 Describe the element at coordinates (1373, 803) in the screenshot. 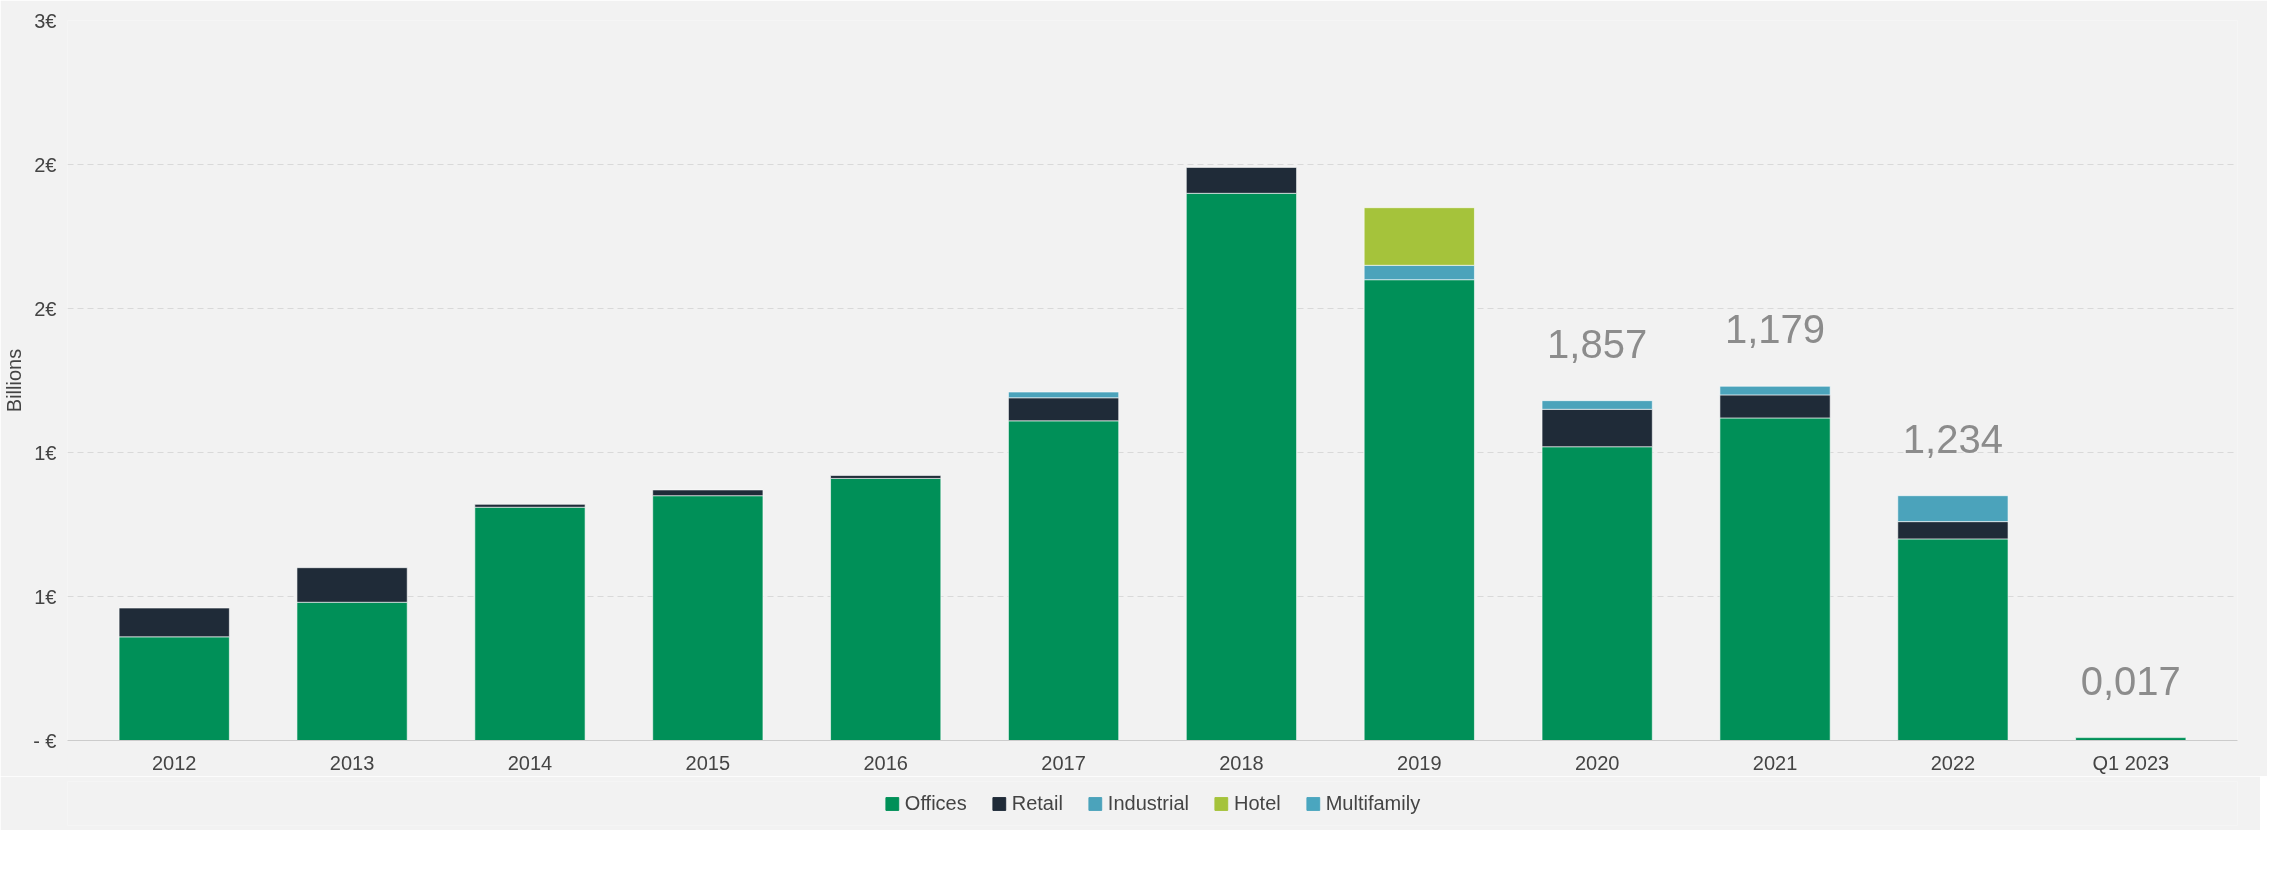

I see `legend-label: Multifamily` at that location.